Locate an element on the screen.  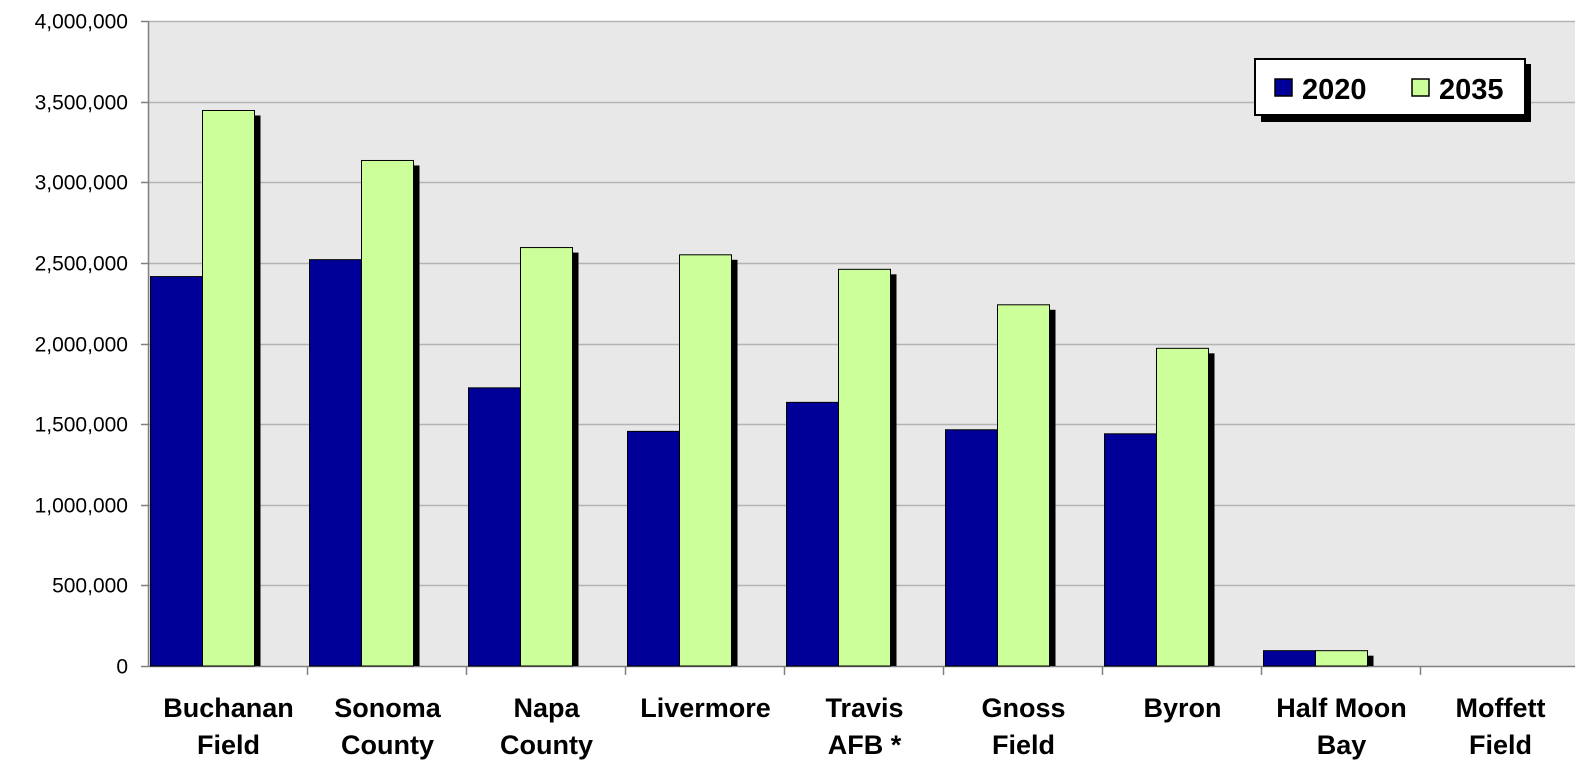
x-category-label: Gnoss is located at coordinates (1023, 708).